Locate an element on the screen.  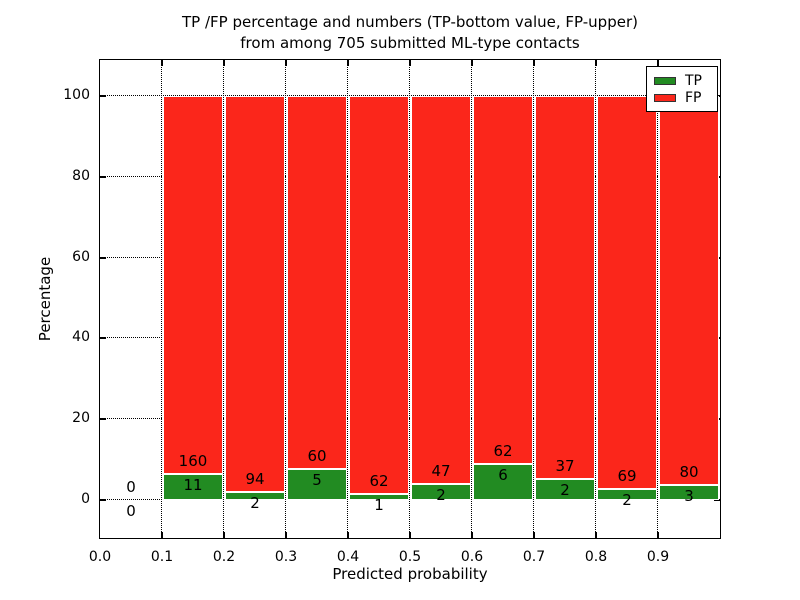
y-axis-label: Percentage is located at coordinates (45, 299).